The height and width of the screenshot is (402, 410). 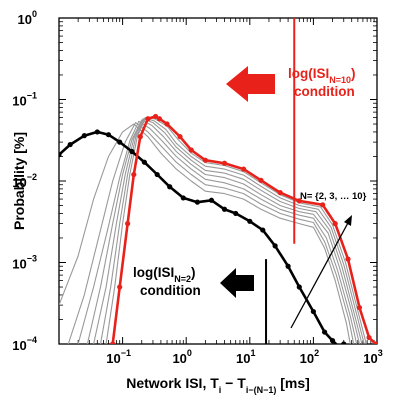 I want to click on black-condition-arrow, so click(x=237, y=283).